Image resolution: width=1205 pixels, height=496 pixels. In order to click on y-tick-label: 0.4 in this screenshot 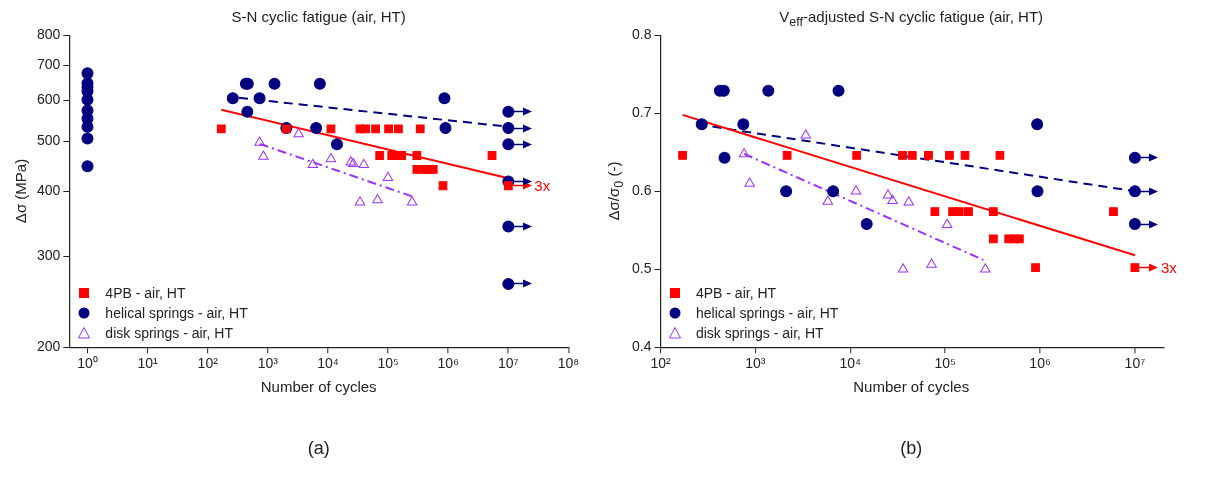, I will do `click(641, 346)`.